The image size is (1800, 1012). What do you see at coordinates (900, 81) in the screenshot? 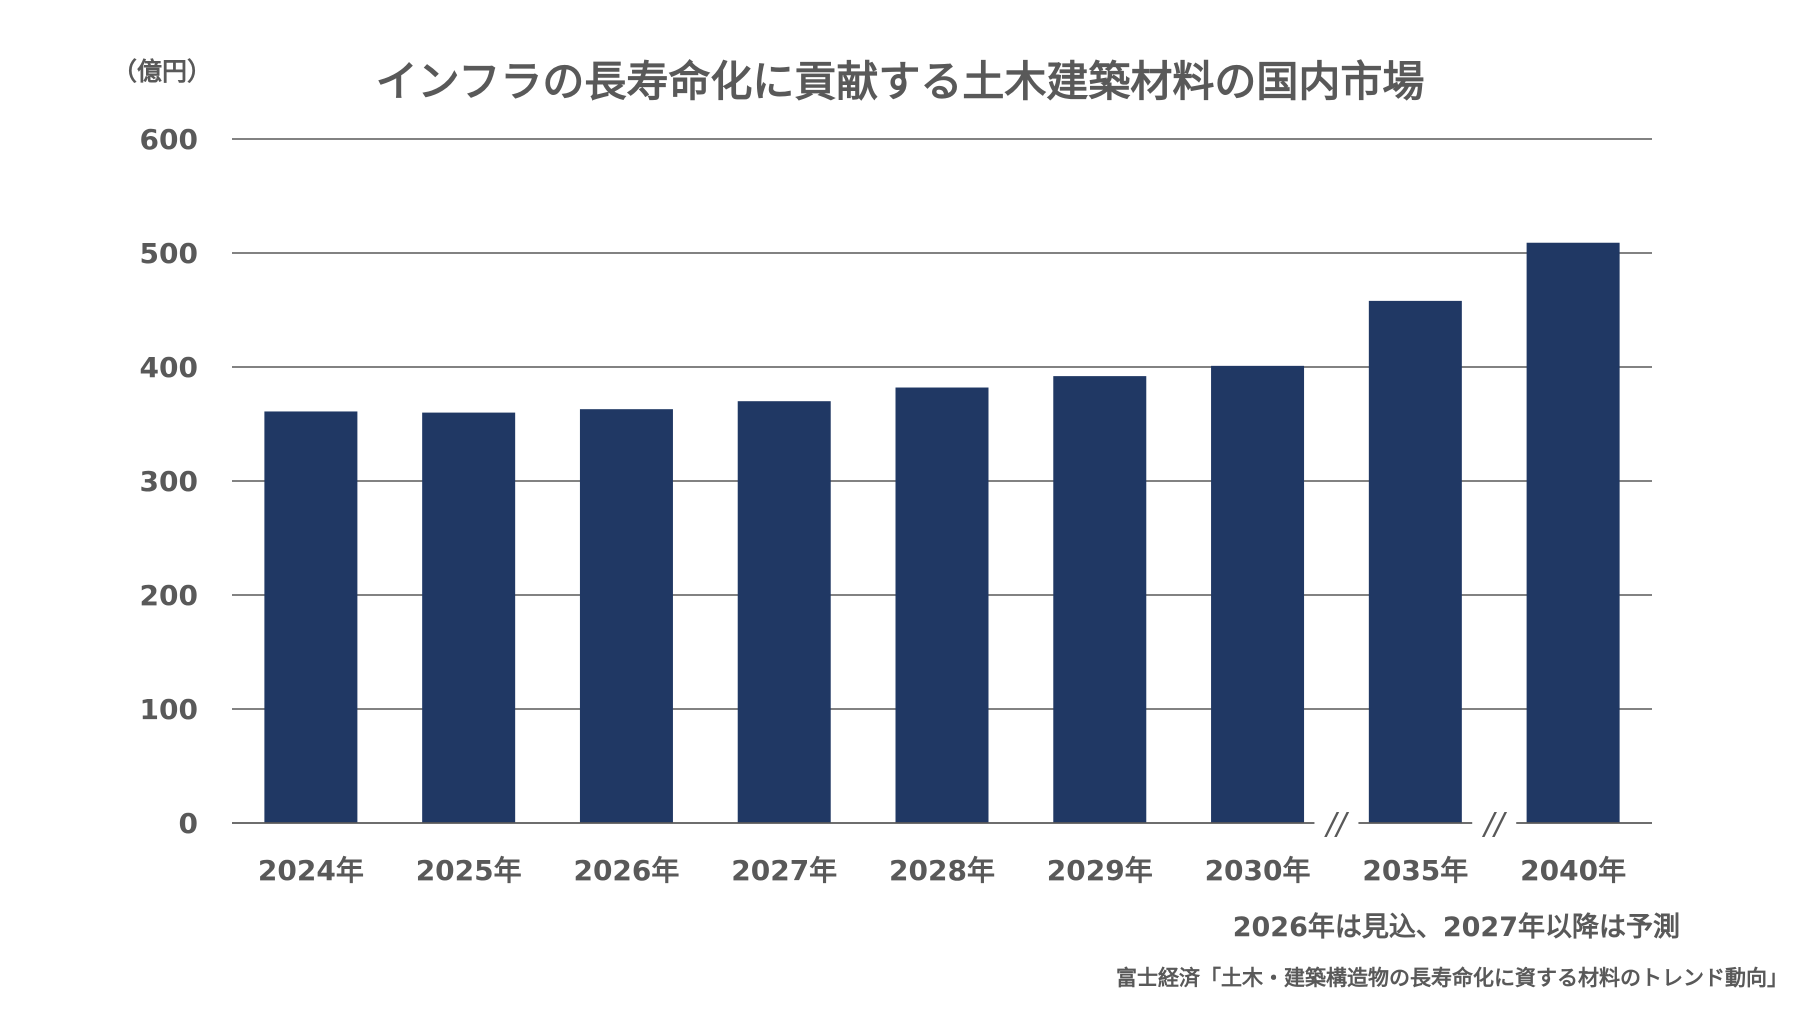
I see `chart-title: インフラの長寿命化に貢献する土木建築材料の国内市場` at bounding box center [900, 81].